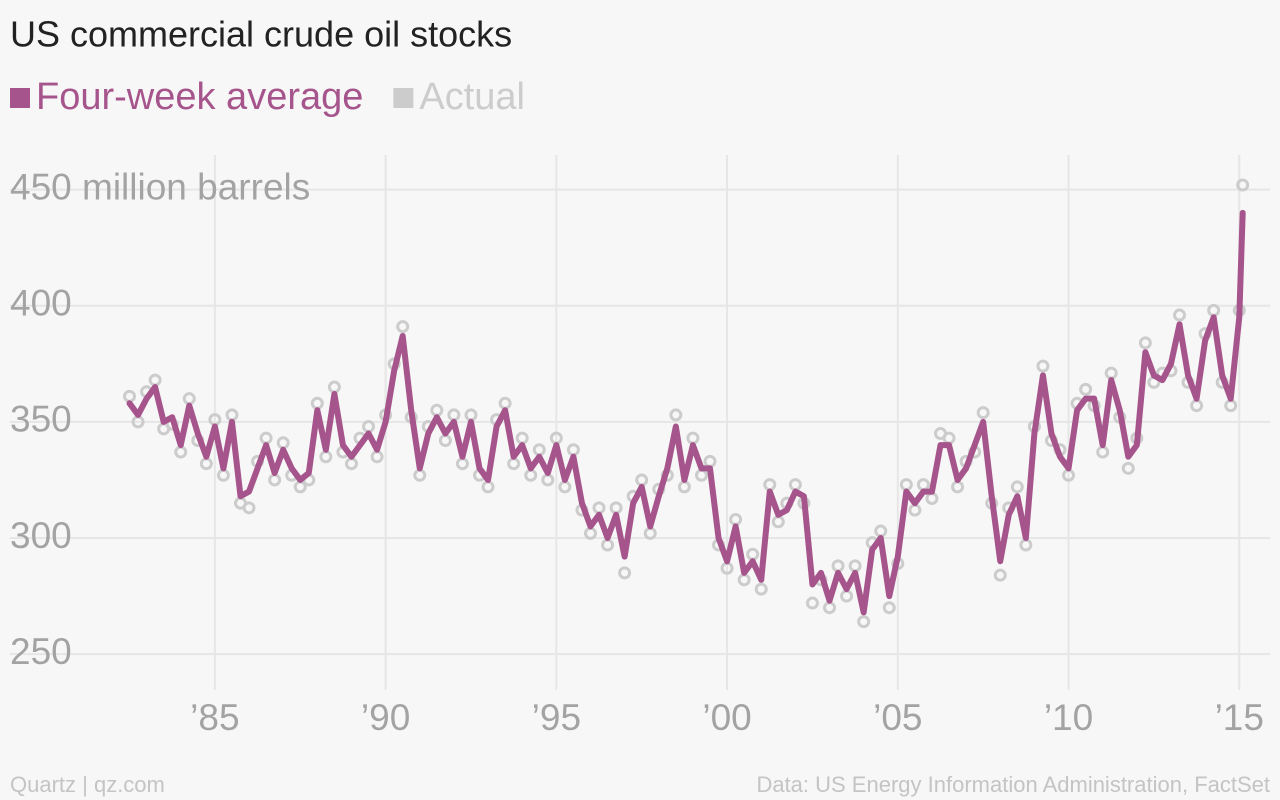 The width and height of the screenshot is (1280, 800). Describe the element at coordinates (1068, 717) in the screenshot. I see `x-tick-label: ’10` at that location.